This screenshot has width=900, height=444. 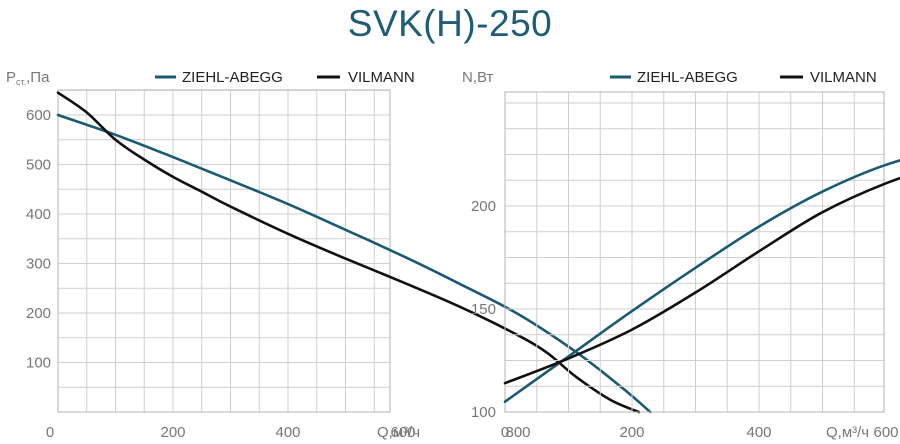 I want to click on chart-title: SVK(H)-250, so click(x=450, y=23).